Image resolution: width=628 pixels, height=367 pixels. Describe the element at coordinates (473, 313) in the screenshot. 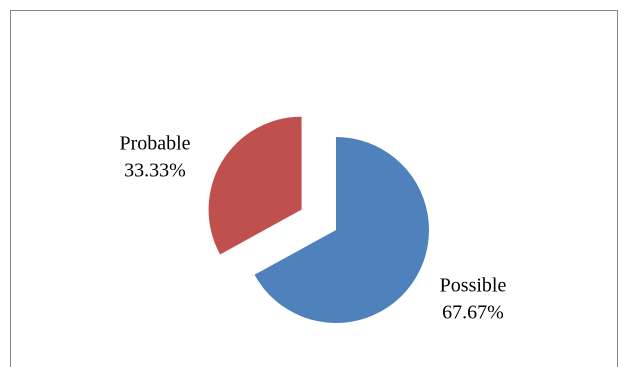

I see `slice-value-label: 67.67%` at that location.